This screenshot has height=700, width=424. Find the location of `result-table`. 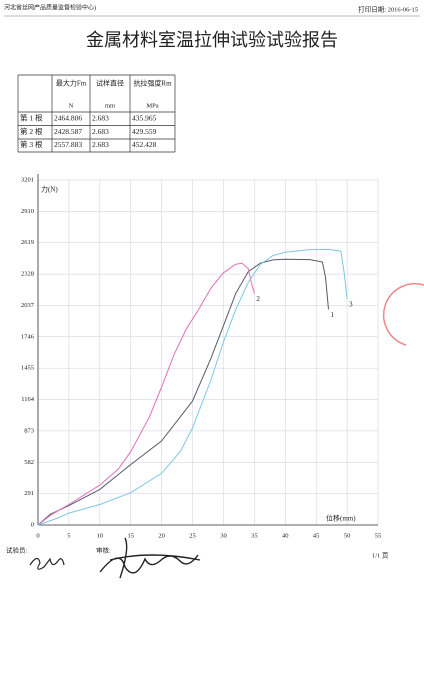

result-table is located at coordinates (96, 113).